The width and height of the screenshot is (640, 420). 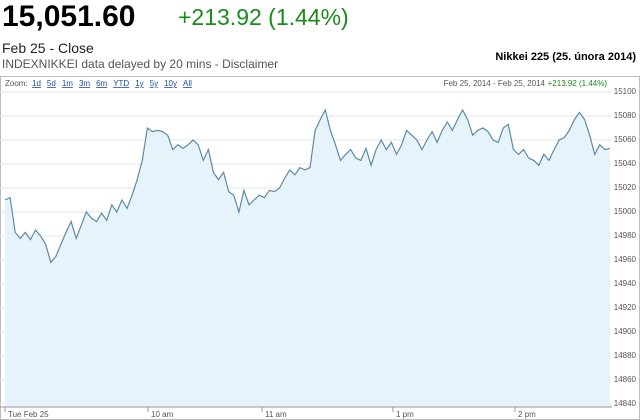 I want to click on close-label: Feb 25 - Close, so click(x=48, y=48).